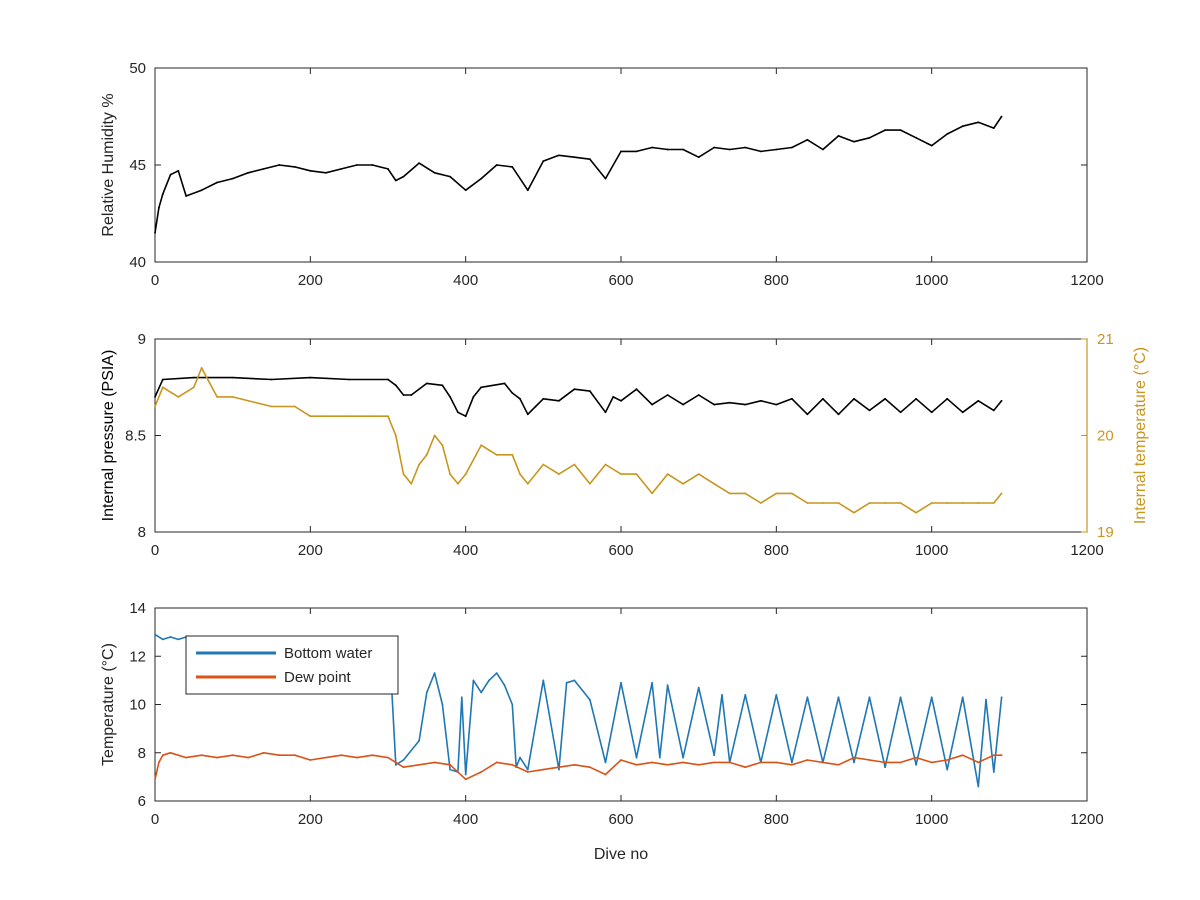 This screenshot has height=900, width=1200. Describe the element at coordinates (310, 280) in the screenshot. I see `plot-1-x-tick-label: 200` at that location.